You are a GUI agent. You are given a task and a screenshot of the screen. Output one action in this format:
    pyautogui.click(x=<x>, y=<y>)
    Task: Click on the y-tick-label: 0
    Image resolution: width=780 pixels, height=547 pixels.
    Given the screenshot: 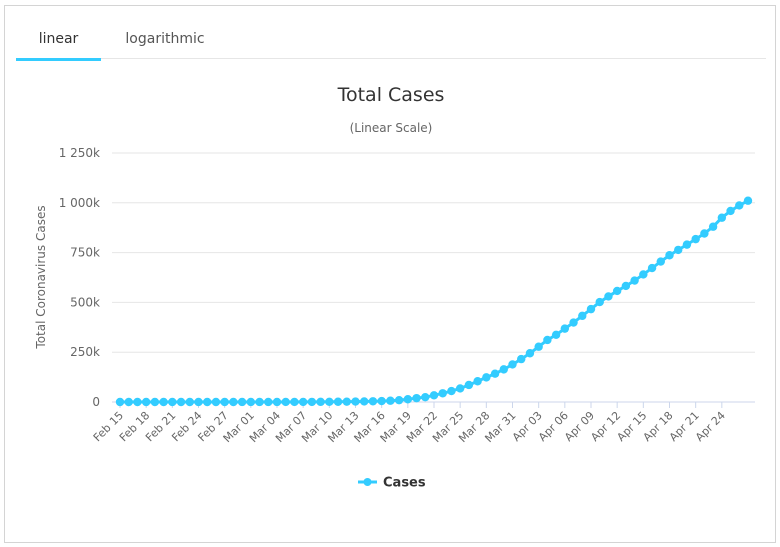 What is the action you would take?
    pyautogui.click(x=96, y=402)
    